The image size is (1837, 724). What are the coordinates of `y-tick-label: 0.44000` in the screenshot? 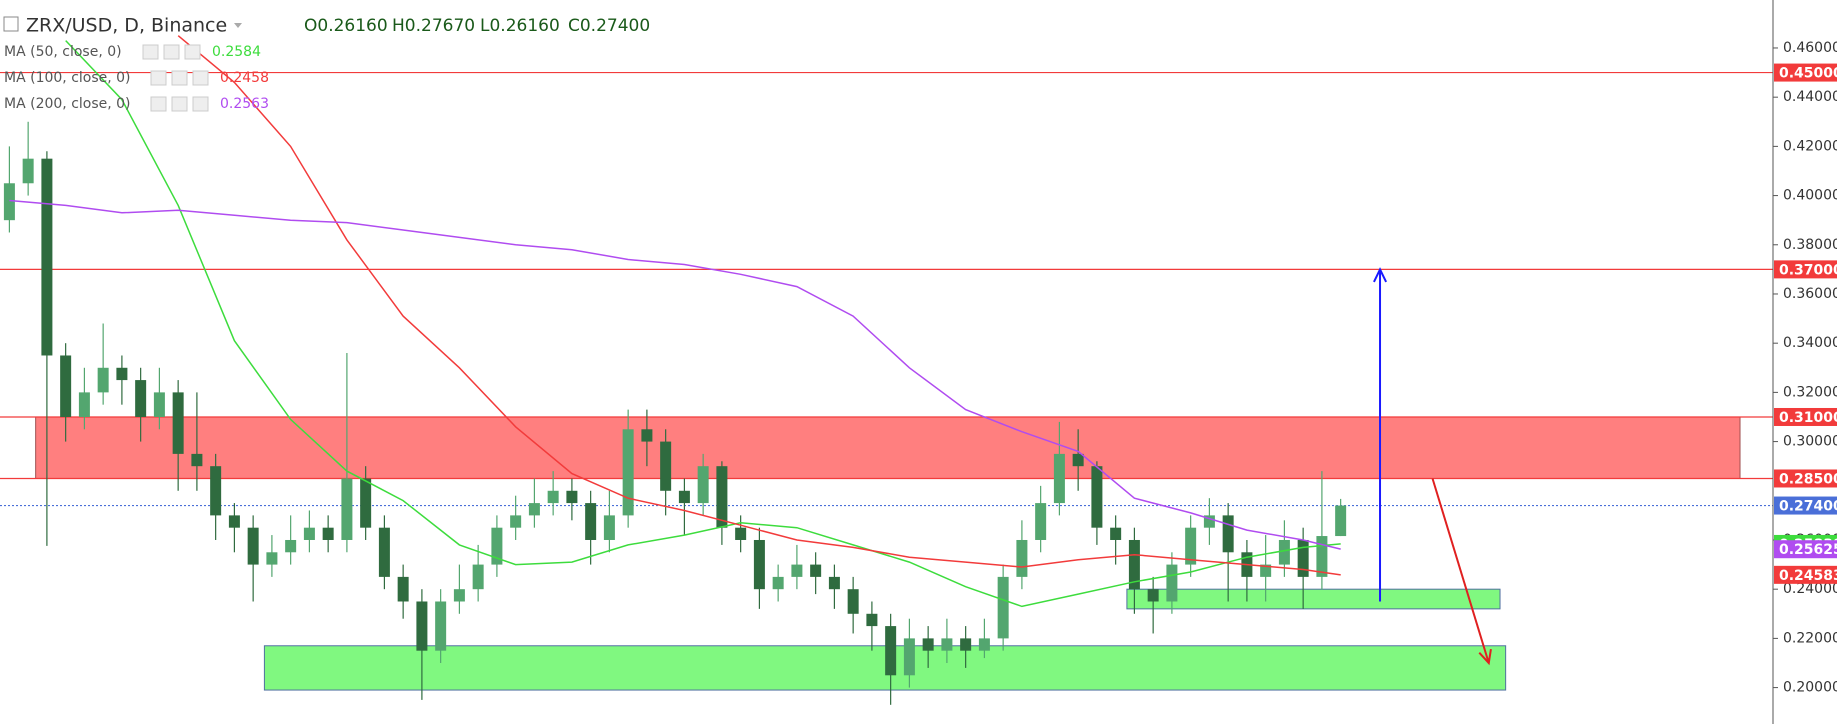 It's located at (1810, 97).